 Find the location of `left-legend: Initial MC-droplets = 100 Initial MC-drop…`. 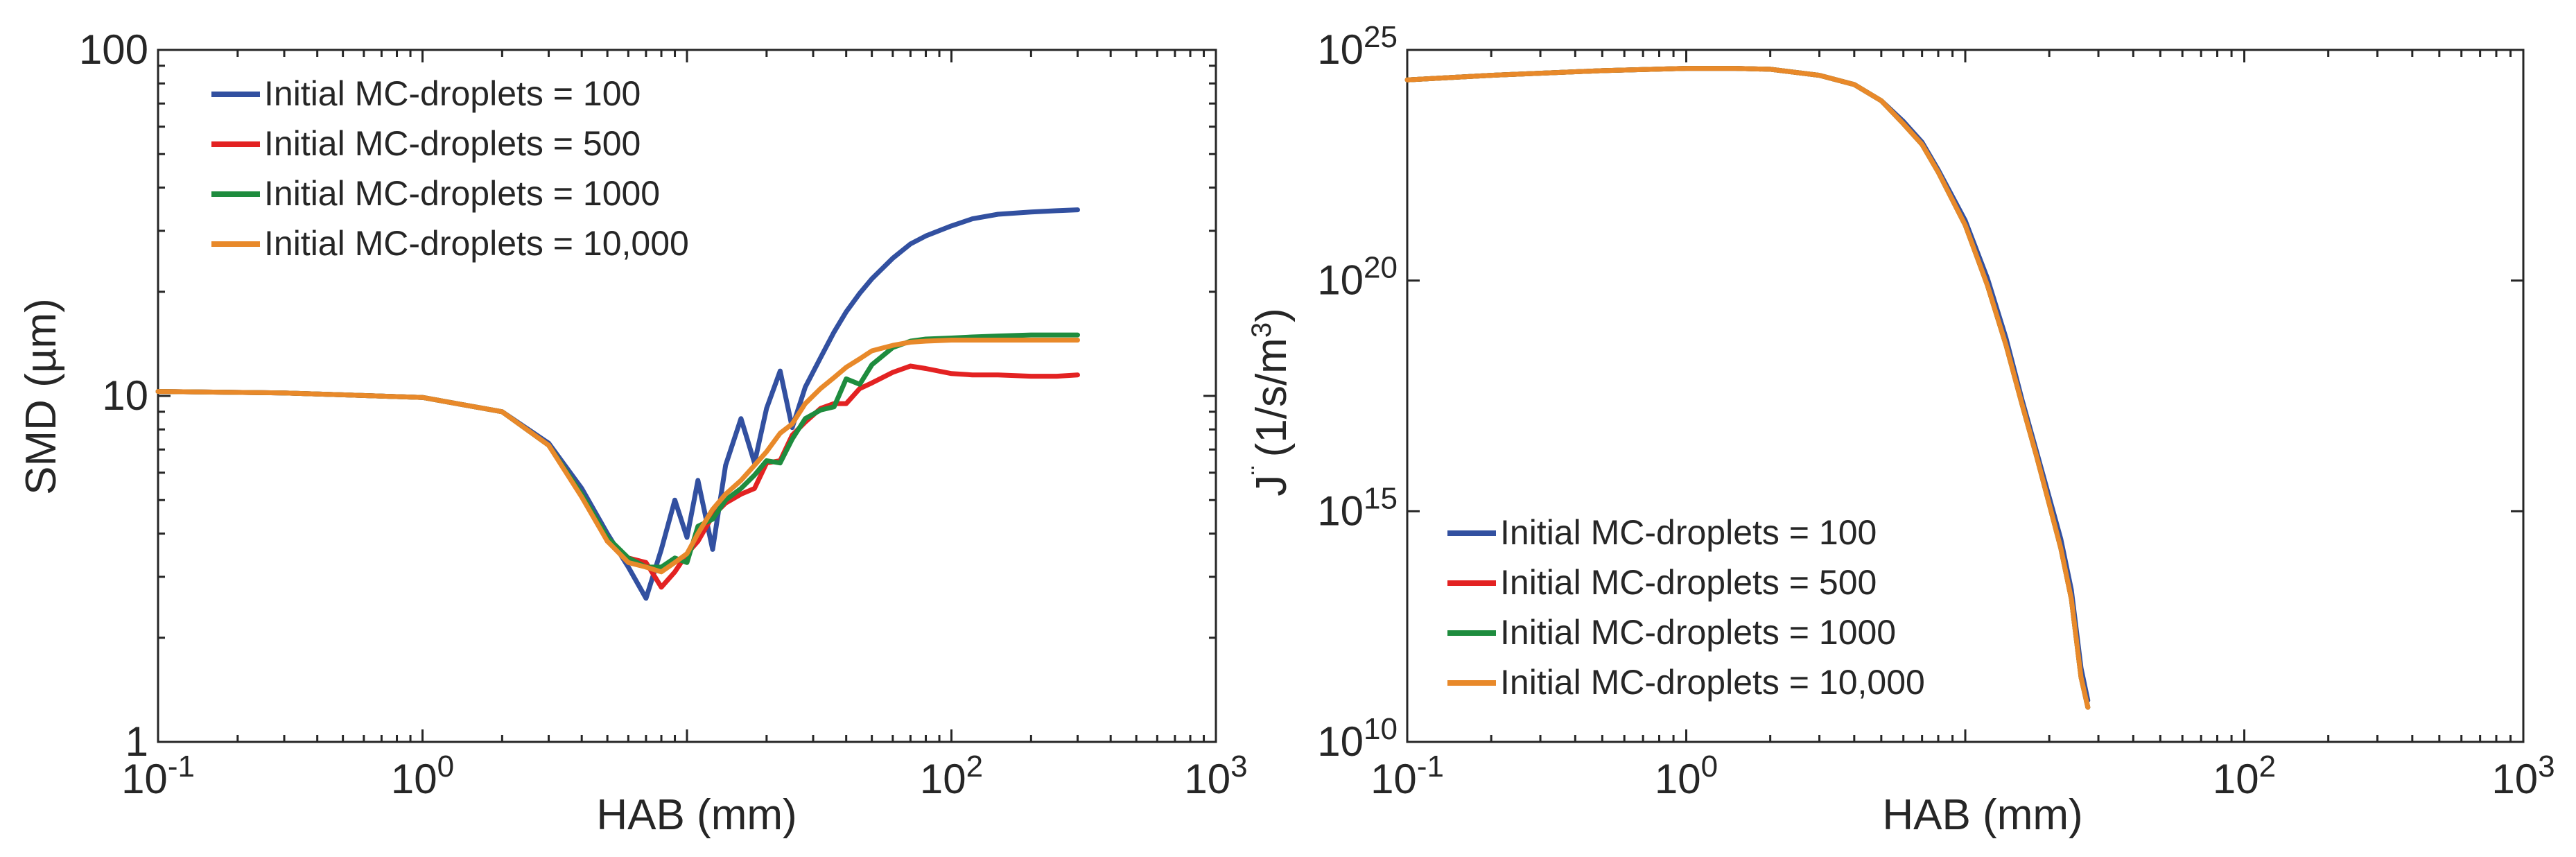

left-legend: Initial MC-droplets = 100 Initial MC-drop… is located at coordinates (450, 168).